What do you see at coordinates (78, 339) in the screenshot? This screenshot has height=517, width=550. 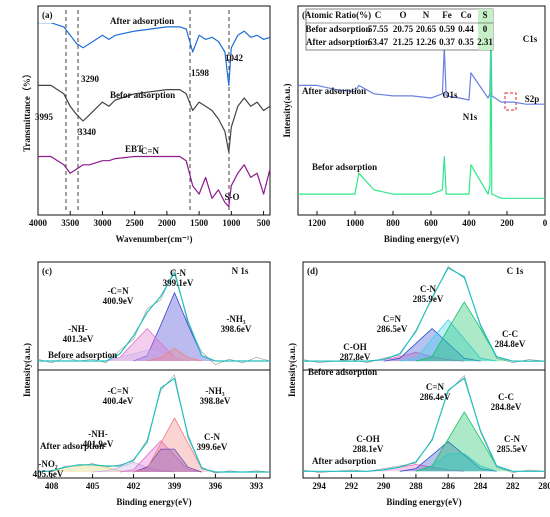 I see `annotation: 401.3eV` at bounding box center [78, 339].